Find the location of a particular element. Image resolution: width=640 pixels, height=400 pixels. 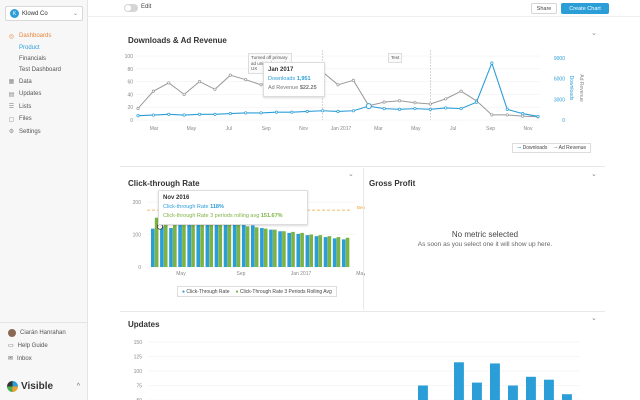

tooltip-title: Jan 2017 is located at coordinates (281, 70).